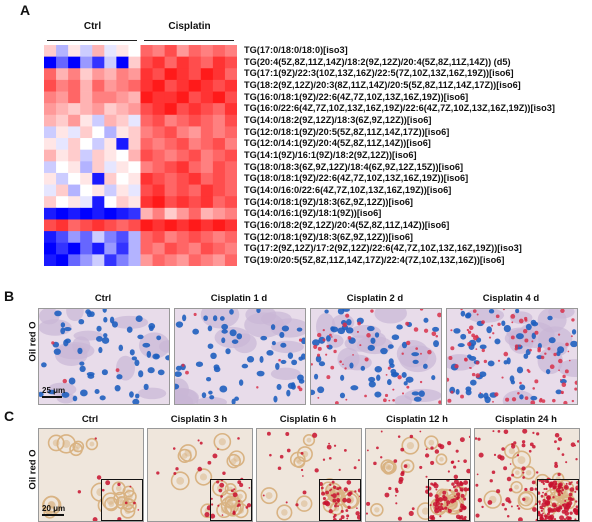 The image size is (592, 522). What do you see at coordinates (53, 515) in the screenshot?
I see `panel-c-scale-bar` at bounding box center [53, 515].